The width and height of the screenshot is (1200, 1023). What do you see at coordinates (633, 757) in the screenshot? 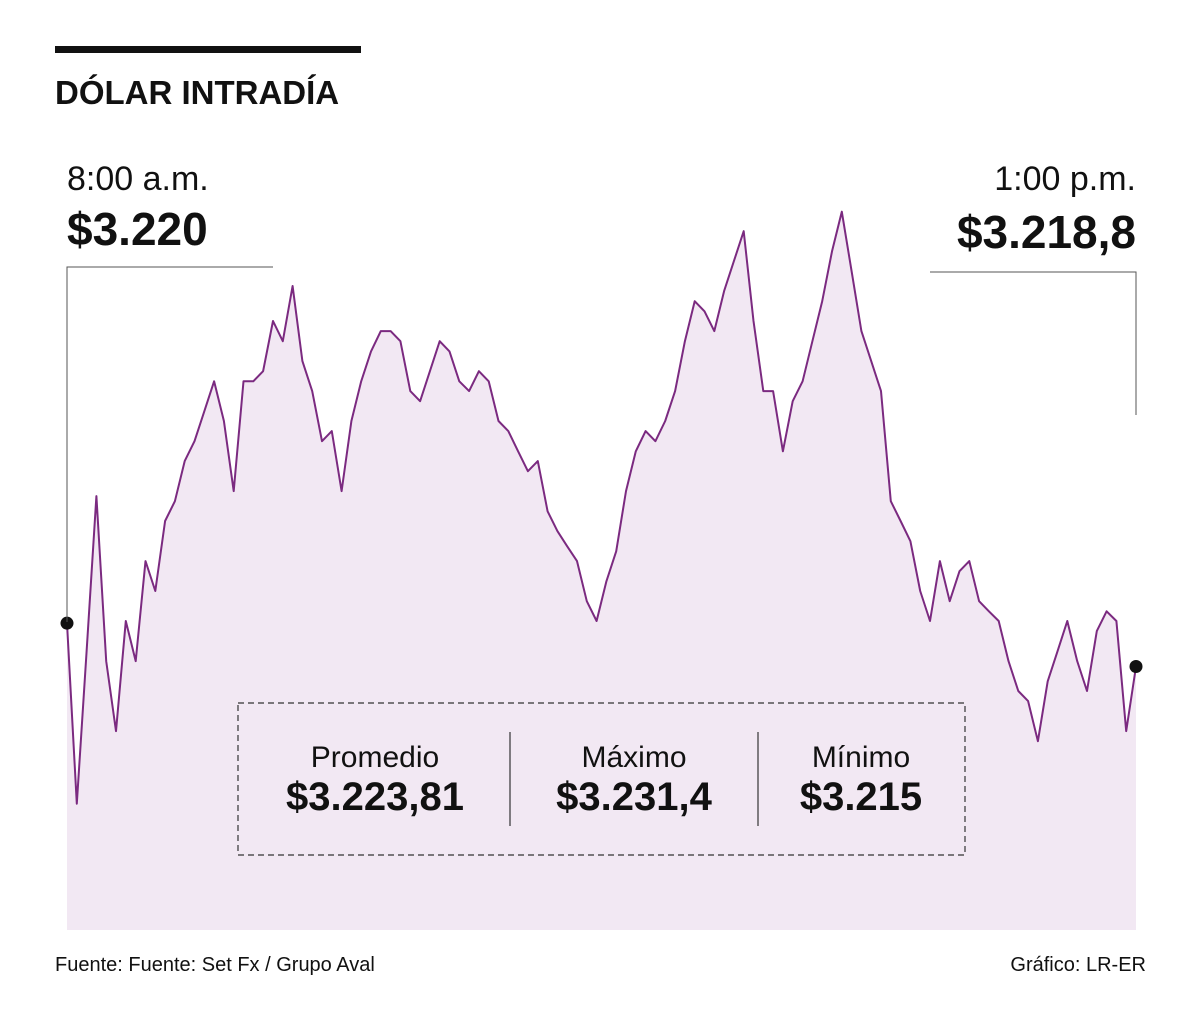
I see `stat-label: Máximo` at bounding box center [633, 757].